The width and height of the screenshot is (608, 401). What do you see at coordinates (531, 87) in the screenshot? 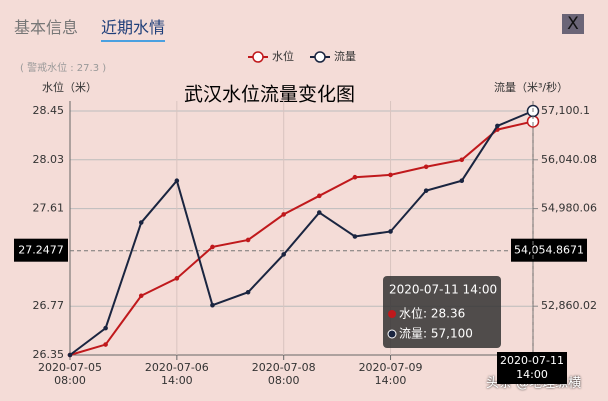
I see `y2-axis-title: 流量（米³/秒）` at bounding box center [531, 87].